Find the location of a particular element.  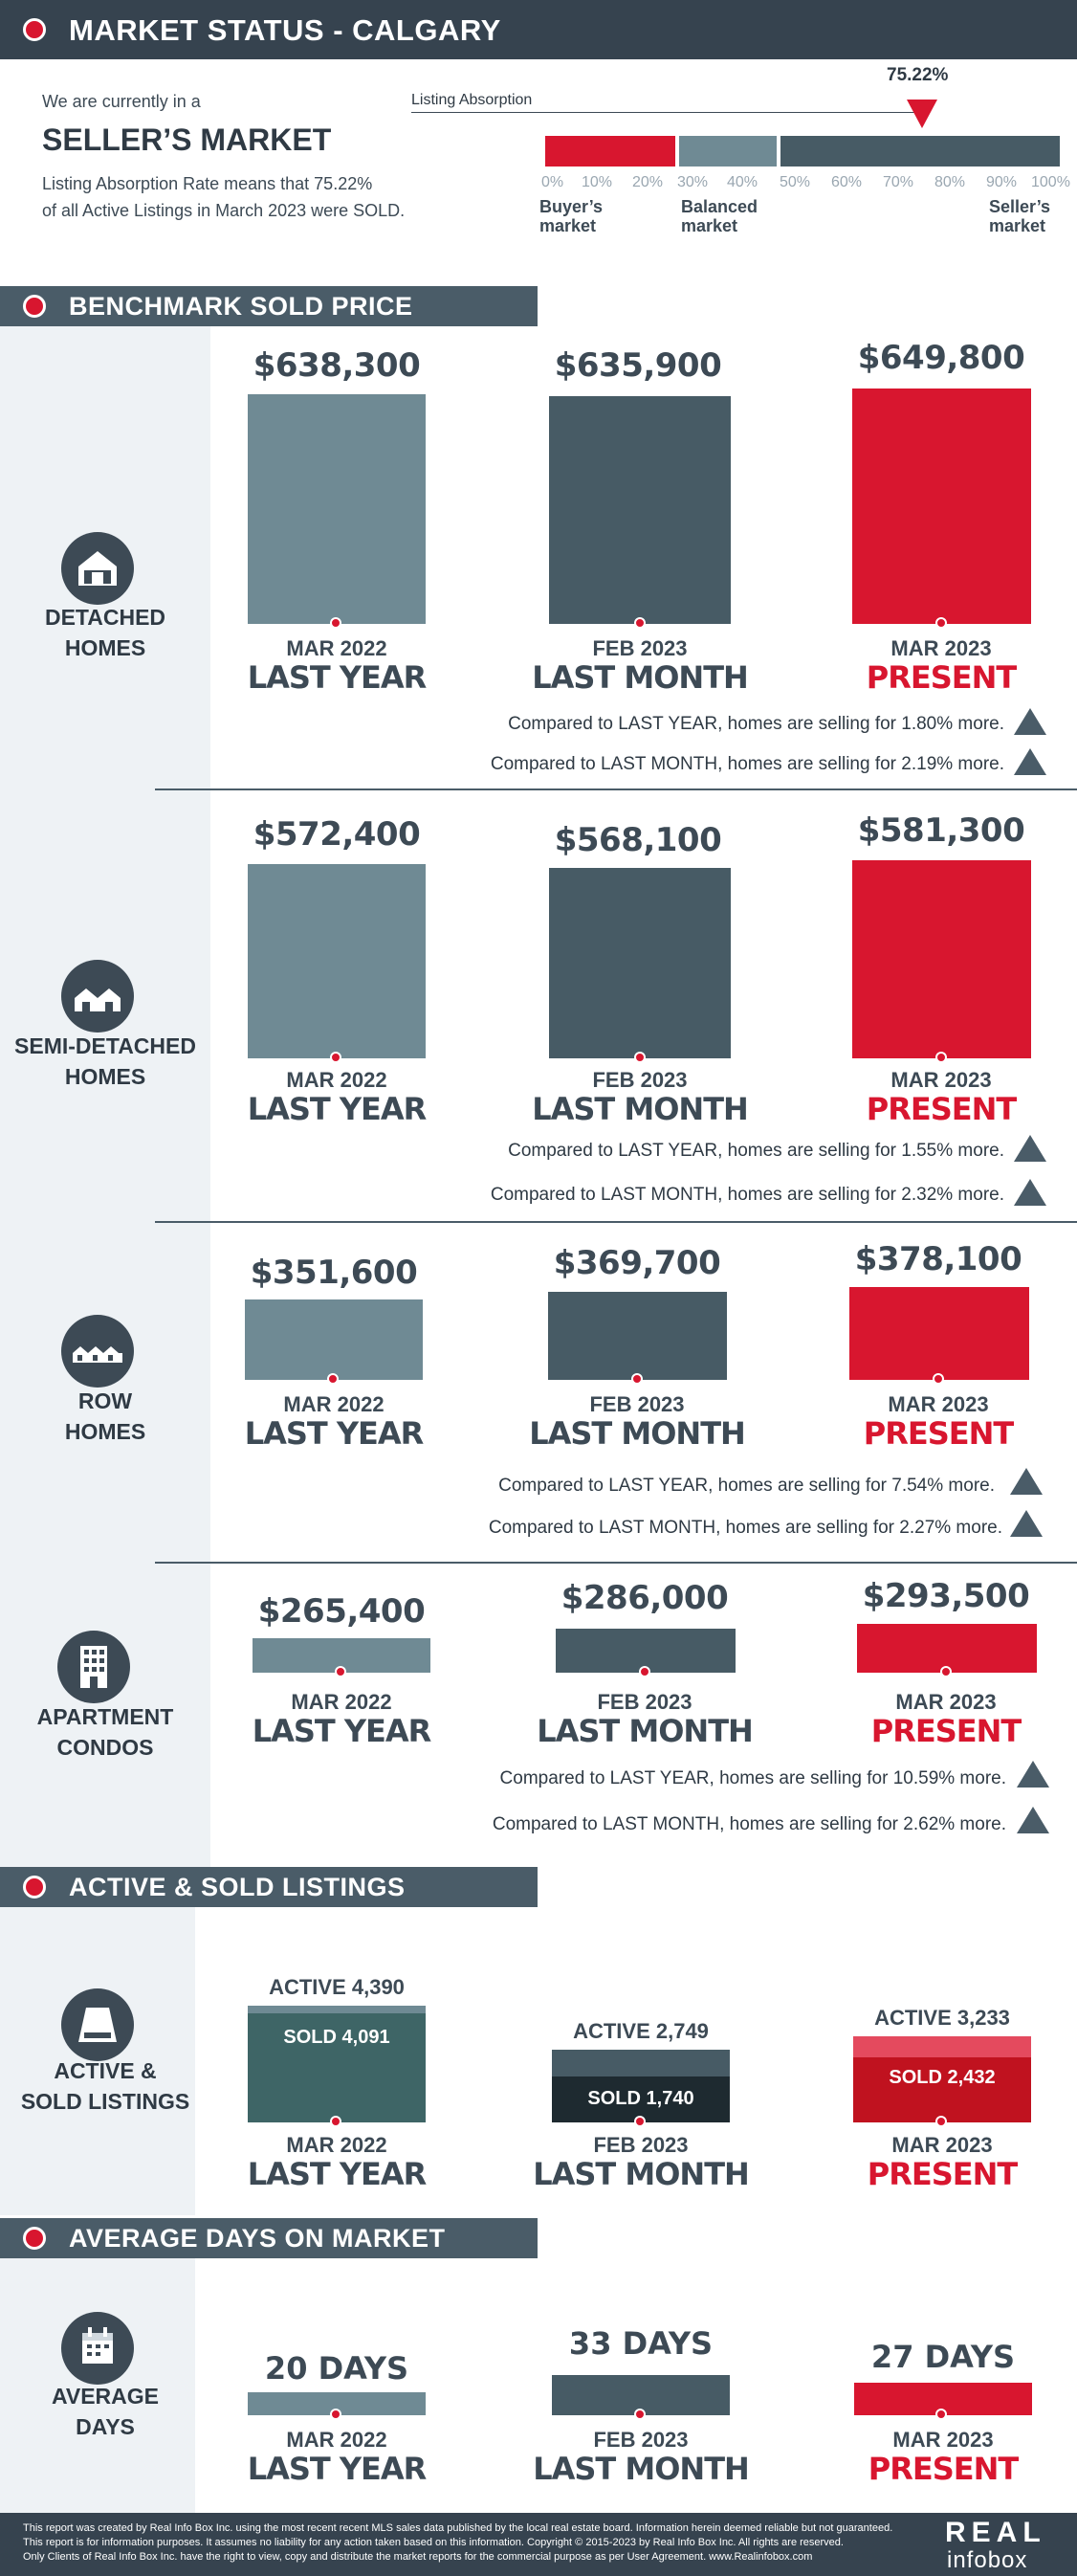

listings-lm-dot-icon is located at coordinates (640, 2121).